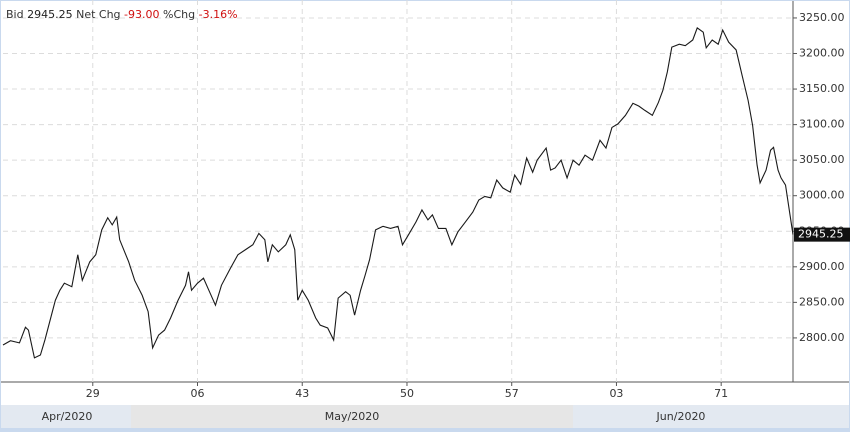 This screenshot has width=850, height=436. I want to click on y-tick-label: 3050.00, so click(822, 159).